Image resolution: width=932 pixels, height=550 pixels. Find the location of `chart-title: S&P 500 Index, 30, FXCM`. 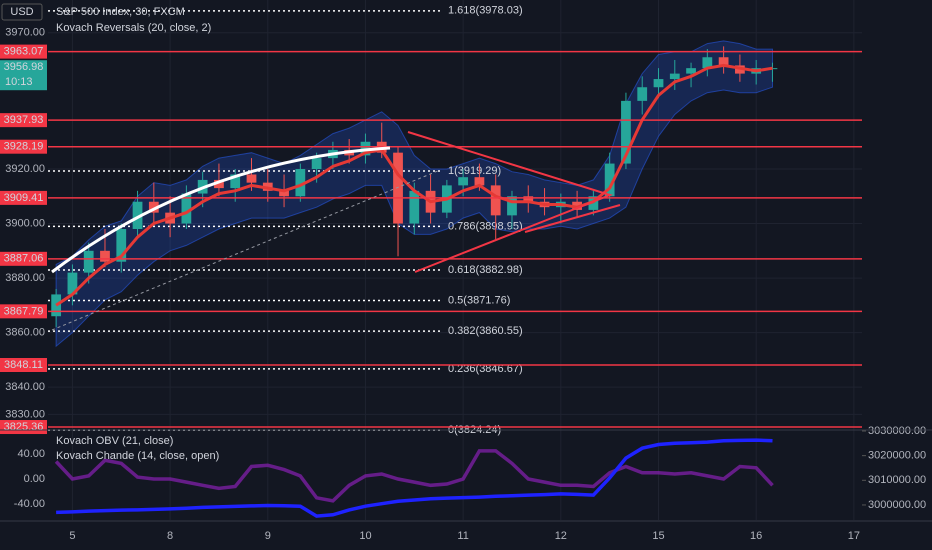

chart-title: S&P 500 Index, 30, FXCM is located at coordinates (120, 12).